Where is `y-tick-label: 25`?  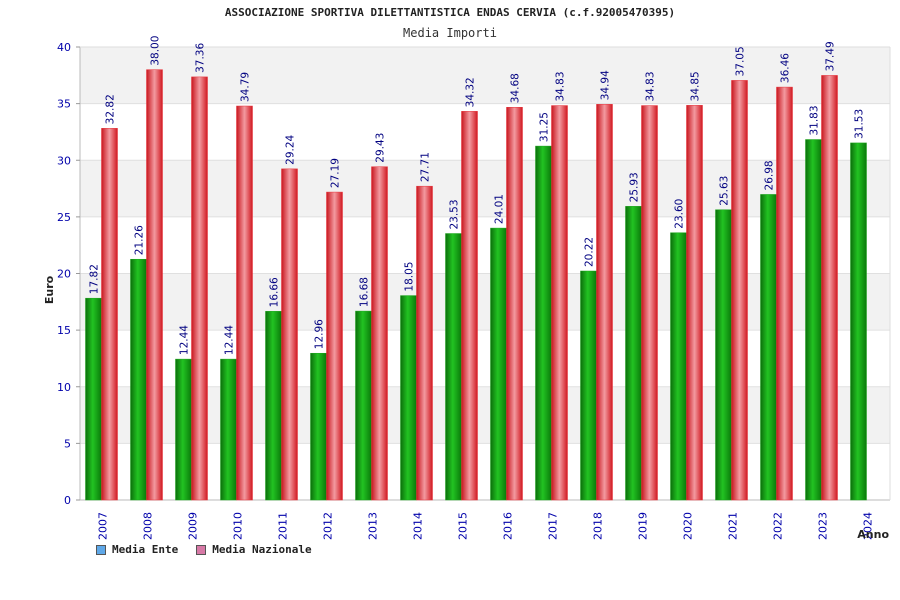 y-tick-label: 25 is located at coordinates (64, 217).